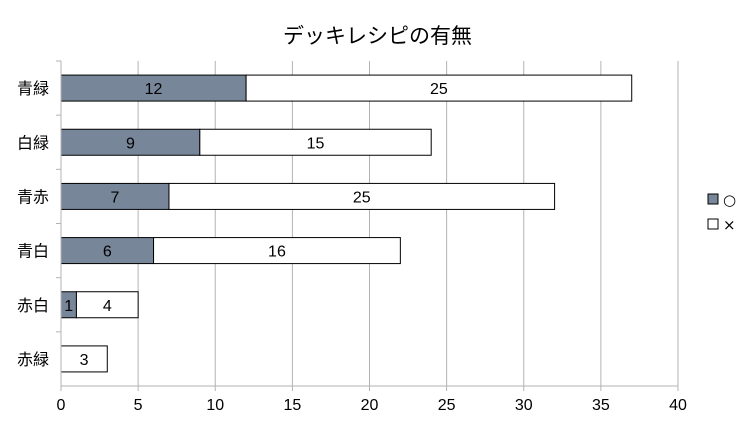 This screenshot has width=756, height=426. I want to click on data-label: 7, so click(115, 197).